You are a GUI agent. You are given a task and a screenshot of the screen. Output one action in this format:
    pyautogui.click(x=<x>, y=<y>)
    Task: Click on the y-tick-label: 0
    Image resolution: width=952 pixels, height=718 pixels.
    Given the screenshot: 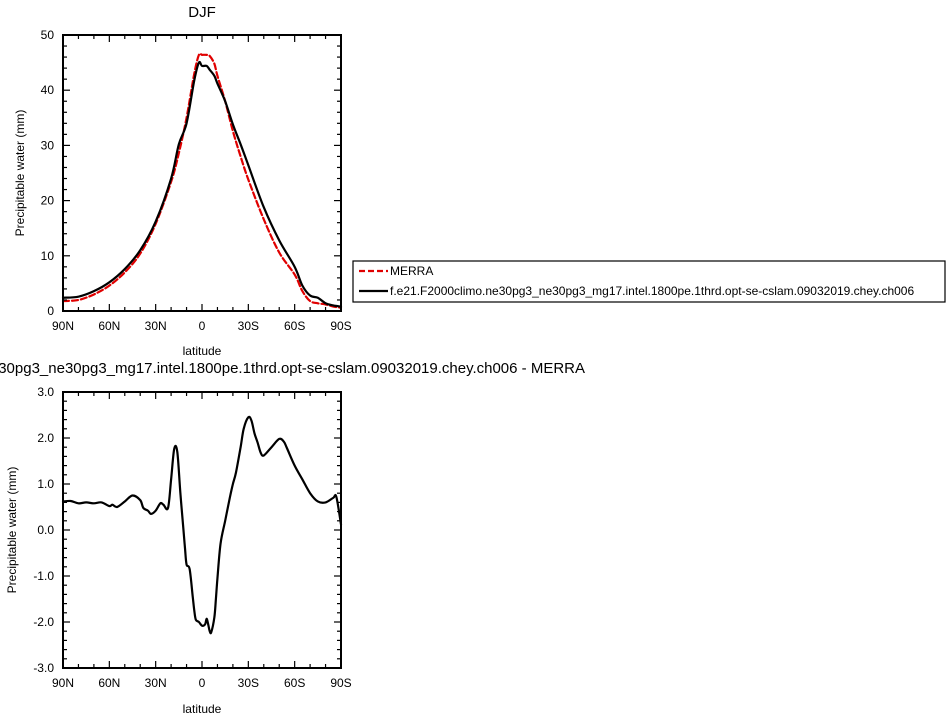 What is the action you would take?
    pyautogui.click(x=50, y=311)
    